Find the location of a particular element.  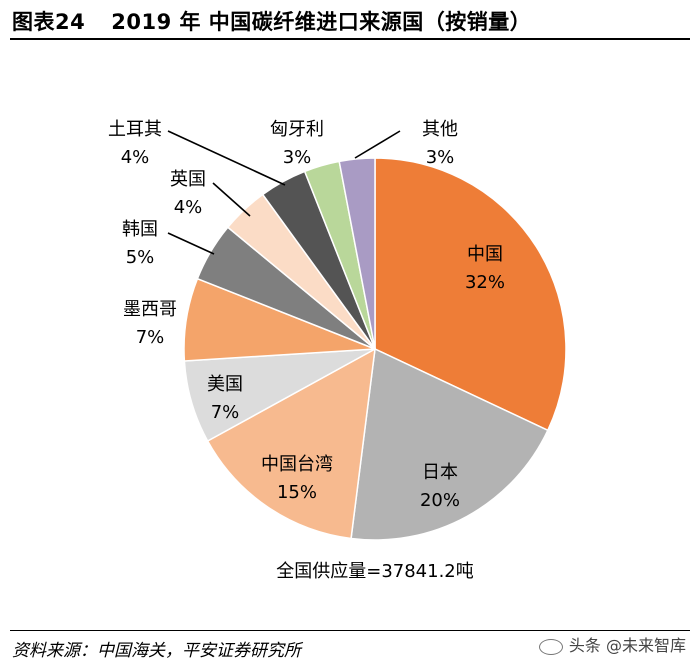

chart-title: 图表24 2019 年 中国碳纤维进口来源国（按销量） is located at coordinates (271, 21).